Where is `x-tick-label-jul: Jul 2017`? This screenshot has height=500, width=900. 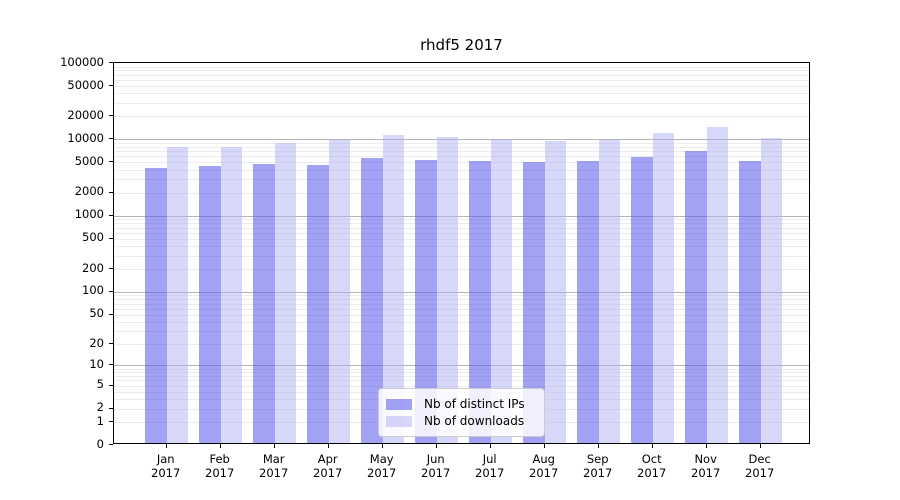 x-tick-label-jul: Jul 2017 is located at coordinates (490, 466).